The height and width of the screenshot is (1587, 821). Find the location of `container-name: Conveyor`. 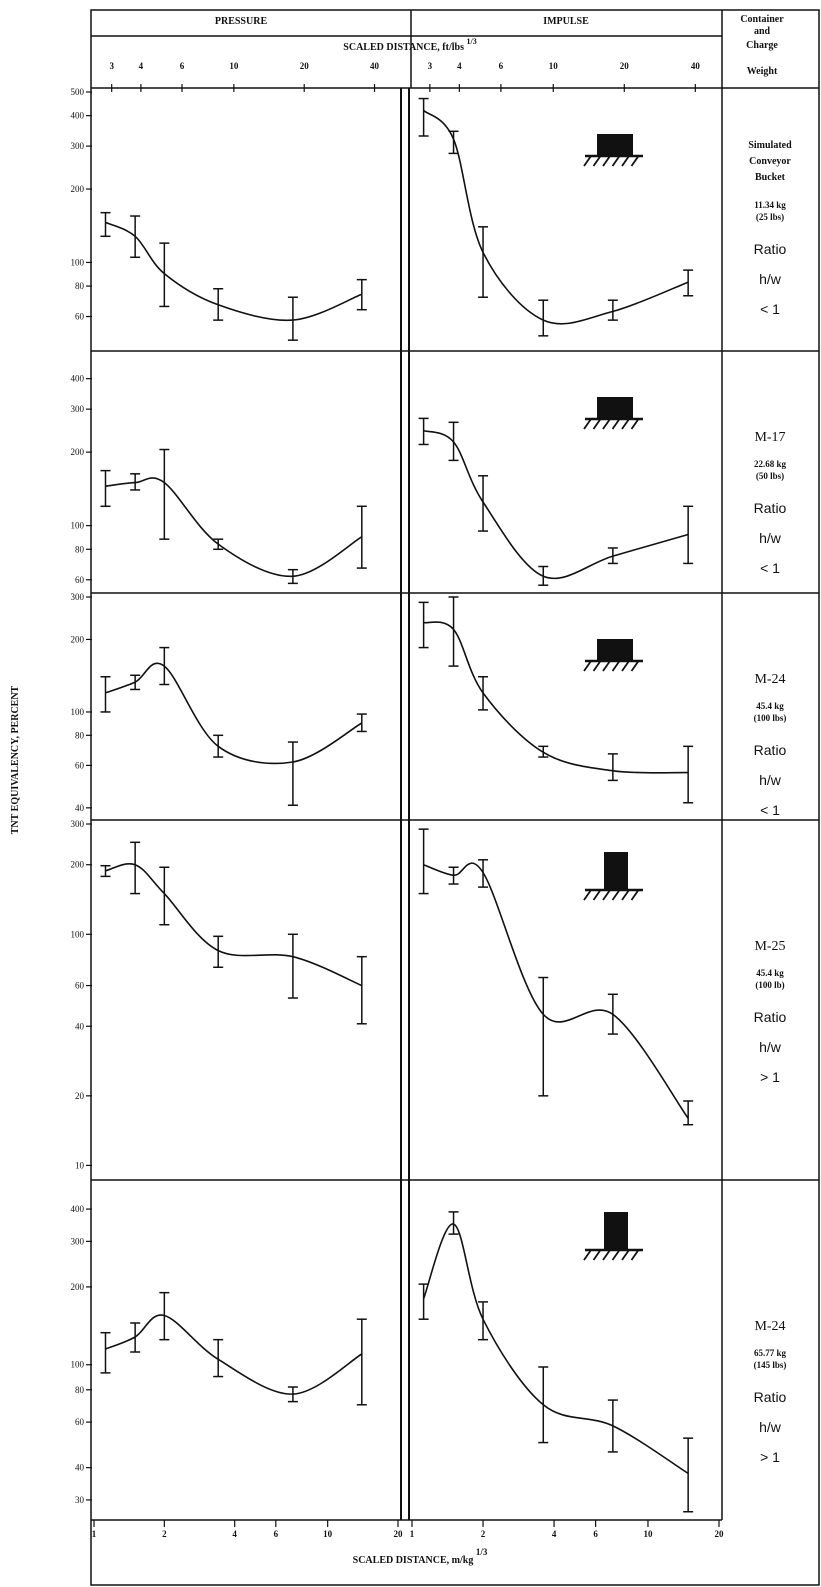

container-name: Conveyor is located at coordinates (770, 161).